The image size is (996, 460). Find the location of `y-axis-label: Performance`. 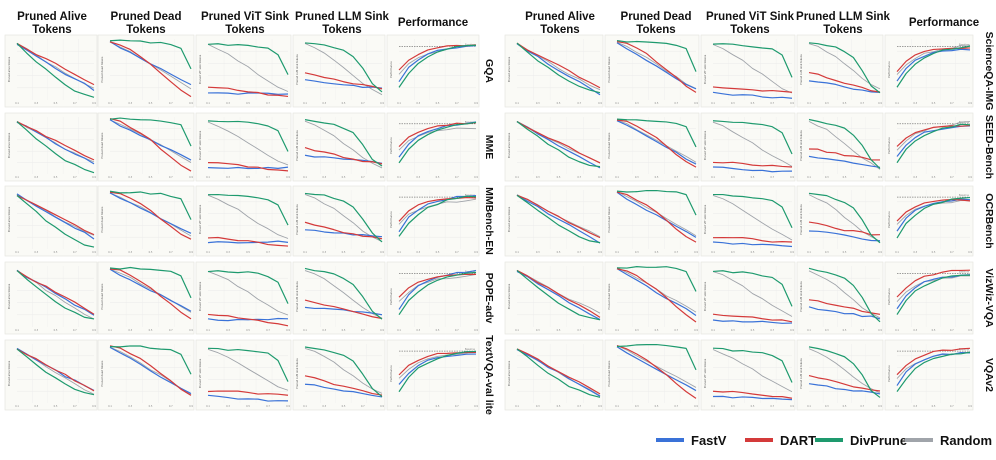

y-axis-label: Performance is located at coordinates (391, 219).